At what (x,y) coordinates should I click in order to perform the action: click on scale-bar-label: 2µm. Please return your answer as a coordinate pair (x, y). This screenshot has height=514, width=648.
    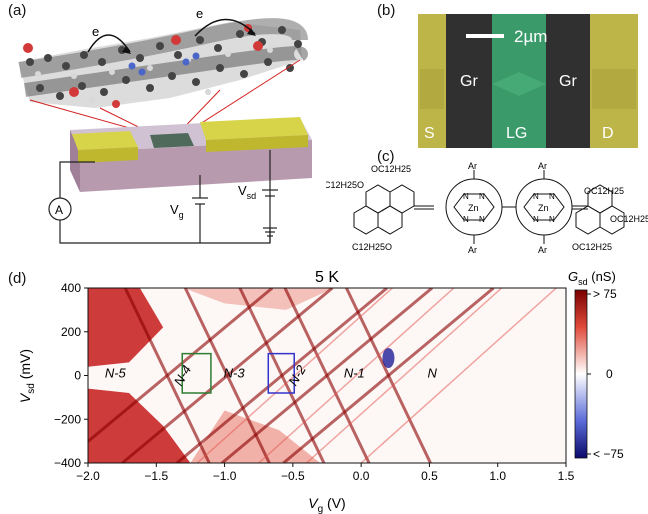
    Looking at the image, I should click on (530, 36).